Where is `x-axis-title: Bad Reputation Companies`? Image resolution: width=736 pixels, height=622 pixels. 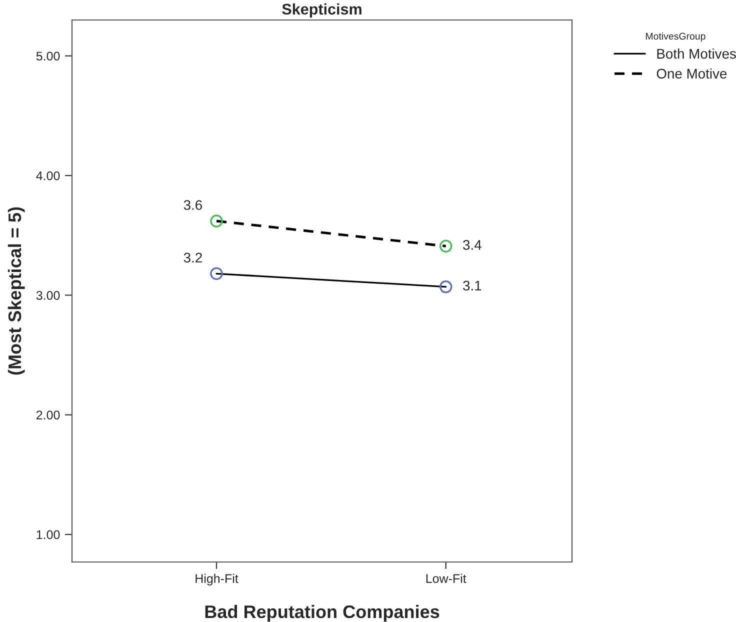
x-axis-title: Bad Reputation Companies is located at coordinates (322, 613).